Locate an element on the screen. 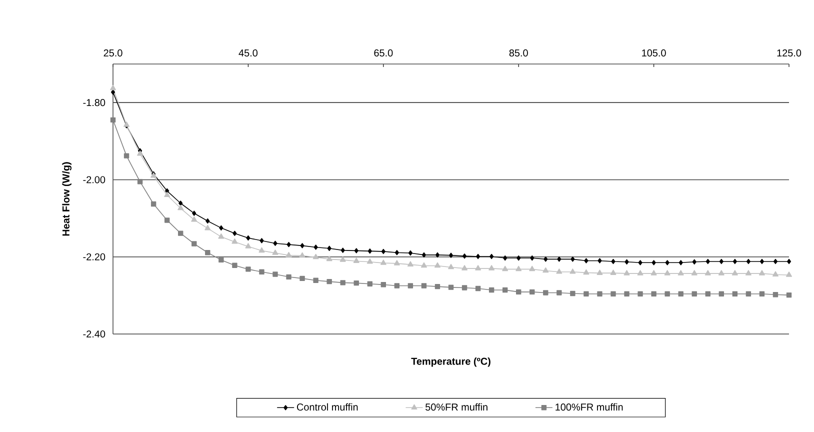 Image resolution: width=814 pixels, height=432 pixels. x-tick-label: 65.0 is located at coordinates (383, 52).